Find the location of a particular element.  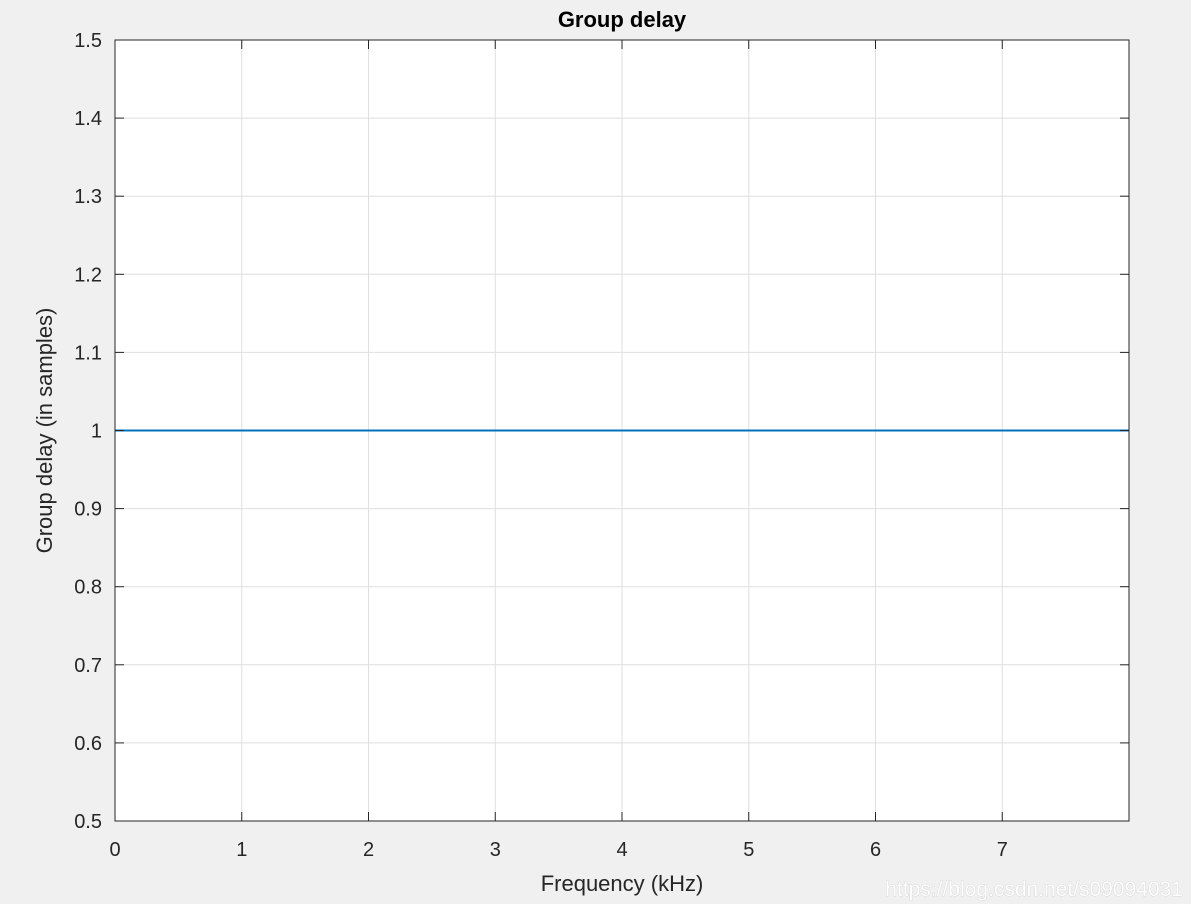

y-axis-title: Group delay (in samples) is located at coordinates (44, 431).